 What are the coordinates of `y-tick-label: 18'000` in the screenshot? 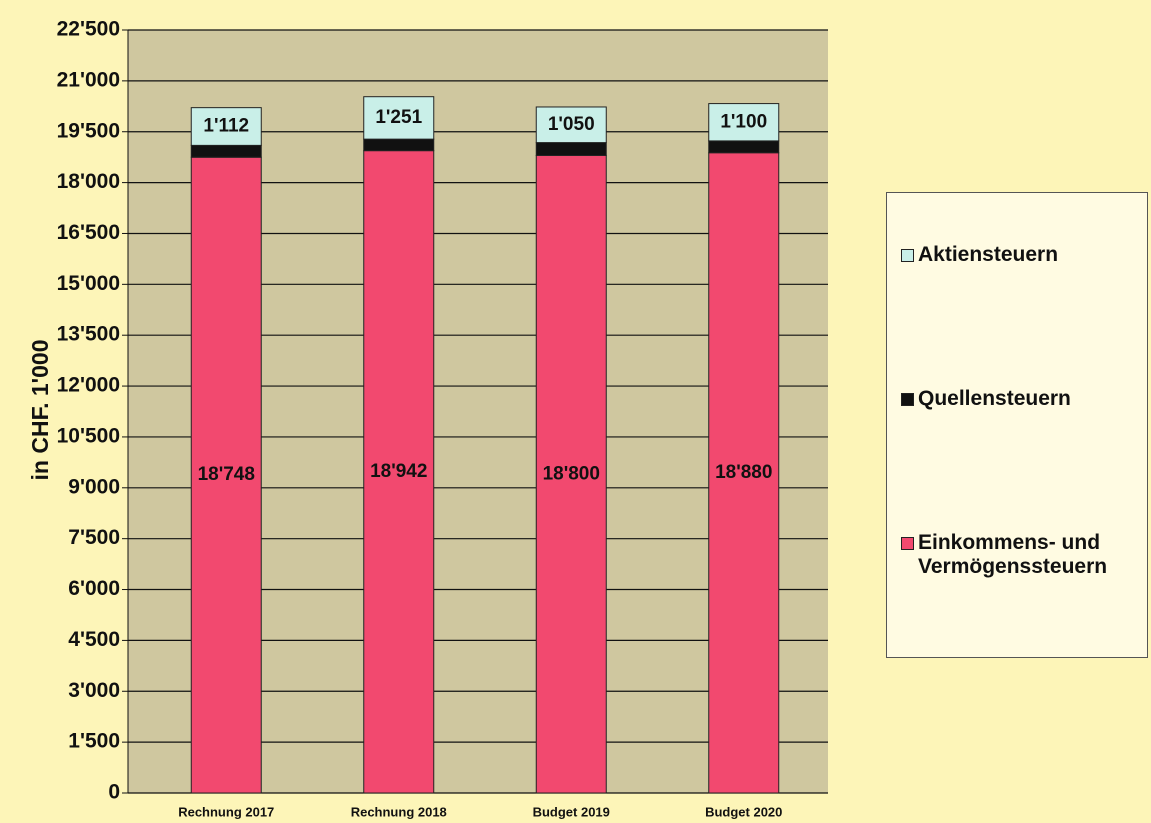 It's located at (88, 181).